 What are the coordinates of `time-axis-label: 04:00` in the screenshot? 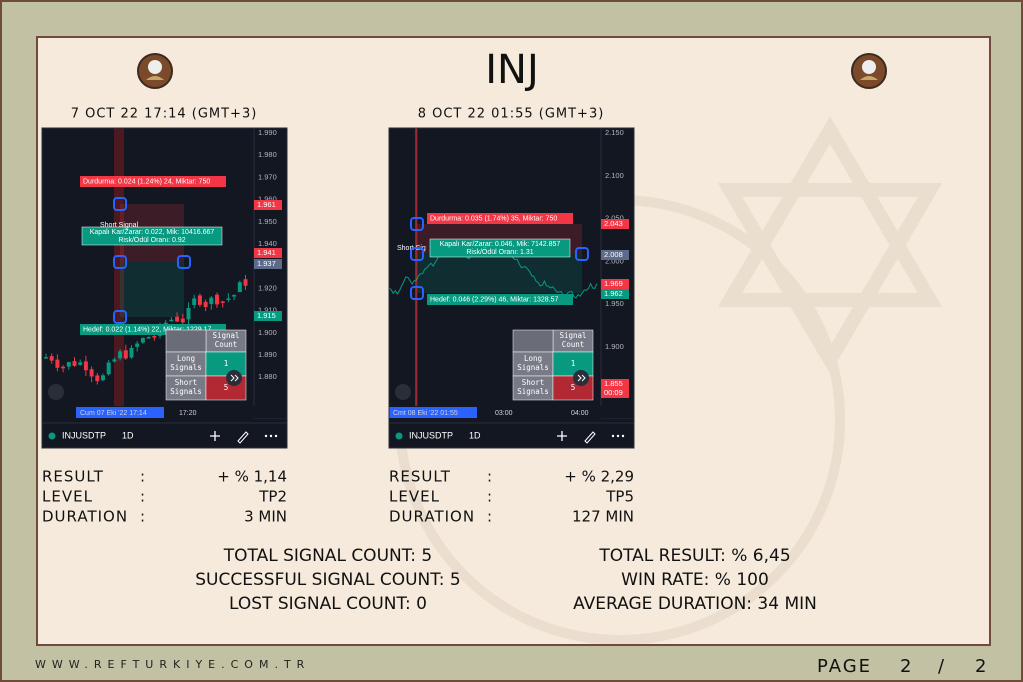 It's located at (580, 413).